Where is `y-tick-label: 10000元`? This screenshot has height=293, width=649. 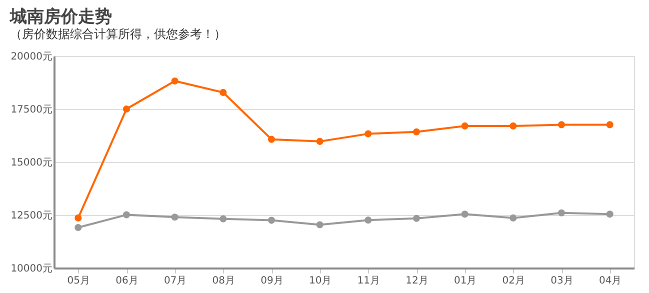
y-tick-label: 10000元 is located at coordinates (31, 269).